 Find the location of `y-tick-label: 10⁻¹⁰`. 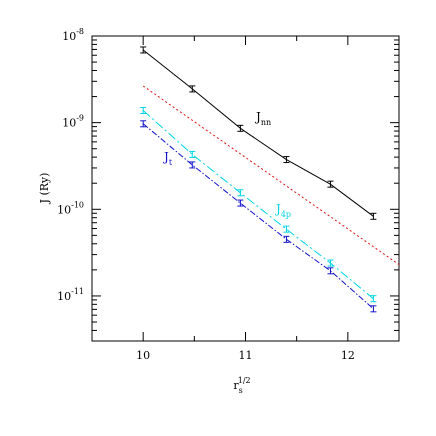

y-tick-label: 10⁻¹⁰ is located at coordinates (70, 208).